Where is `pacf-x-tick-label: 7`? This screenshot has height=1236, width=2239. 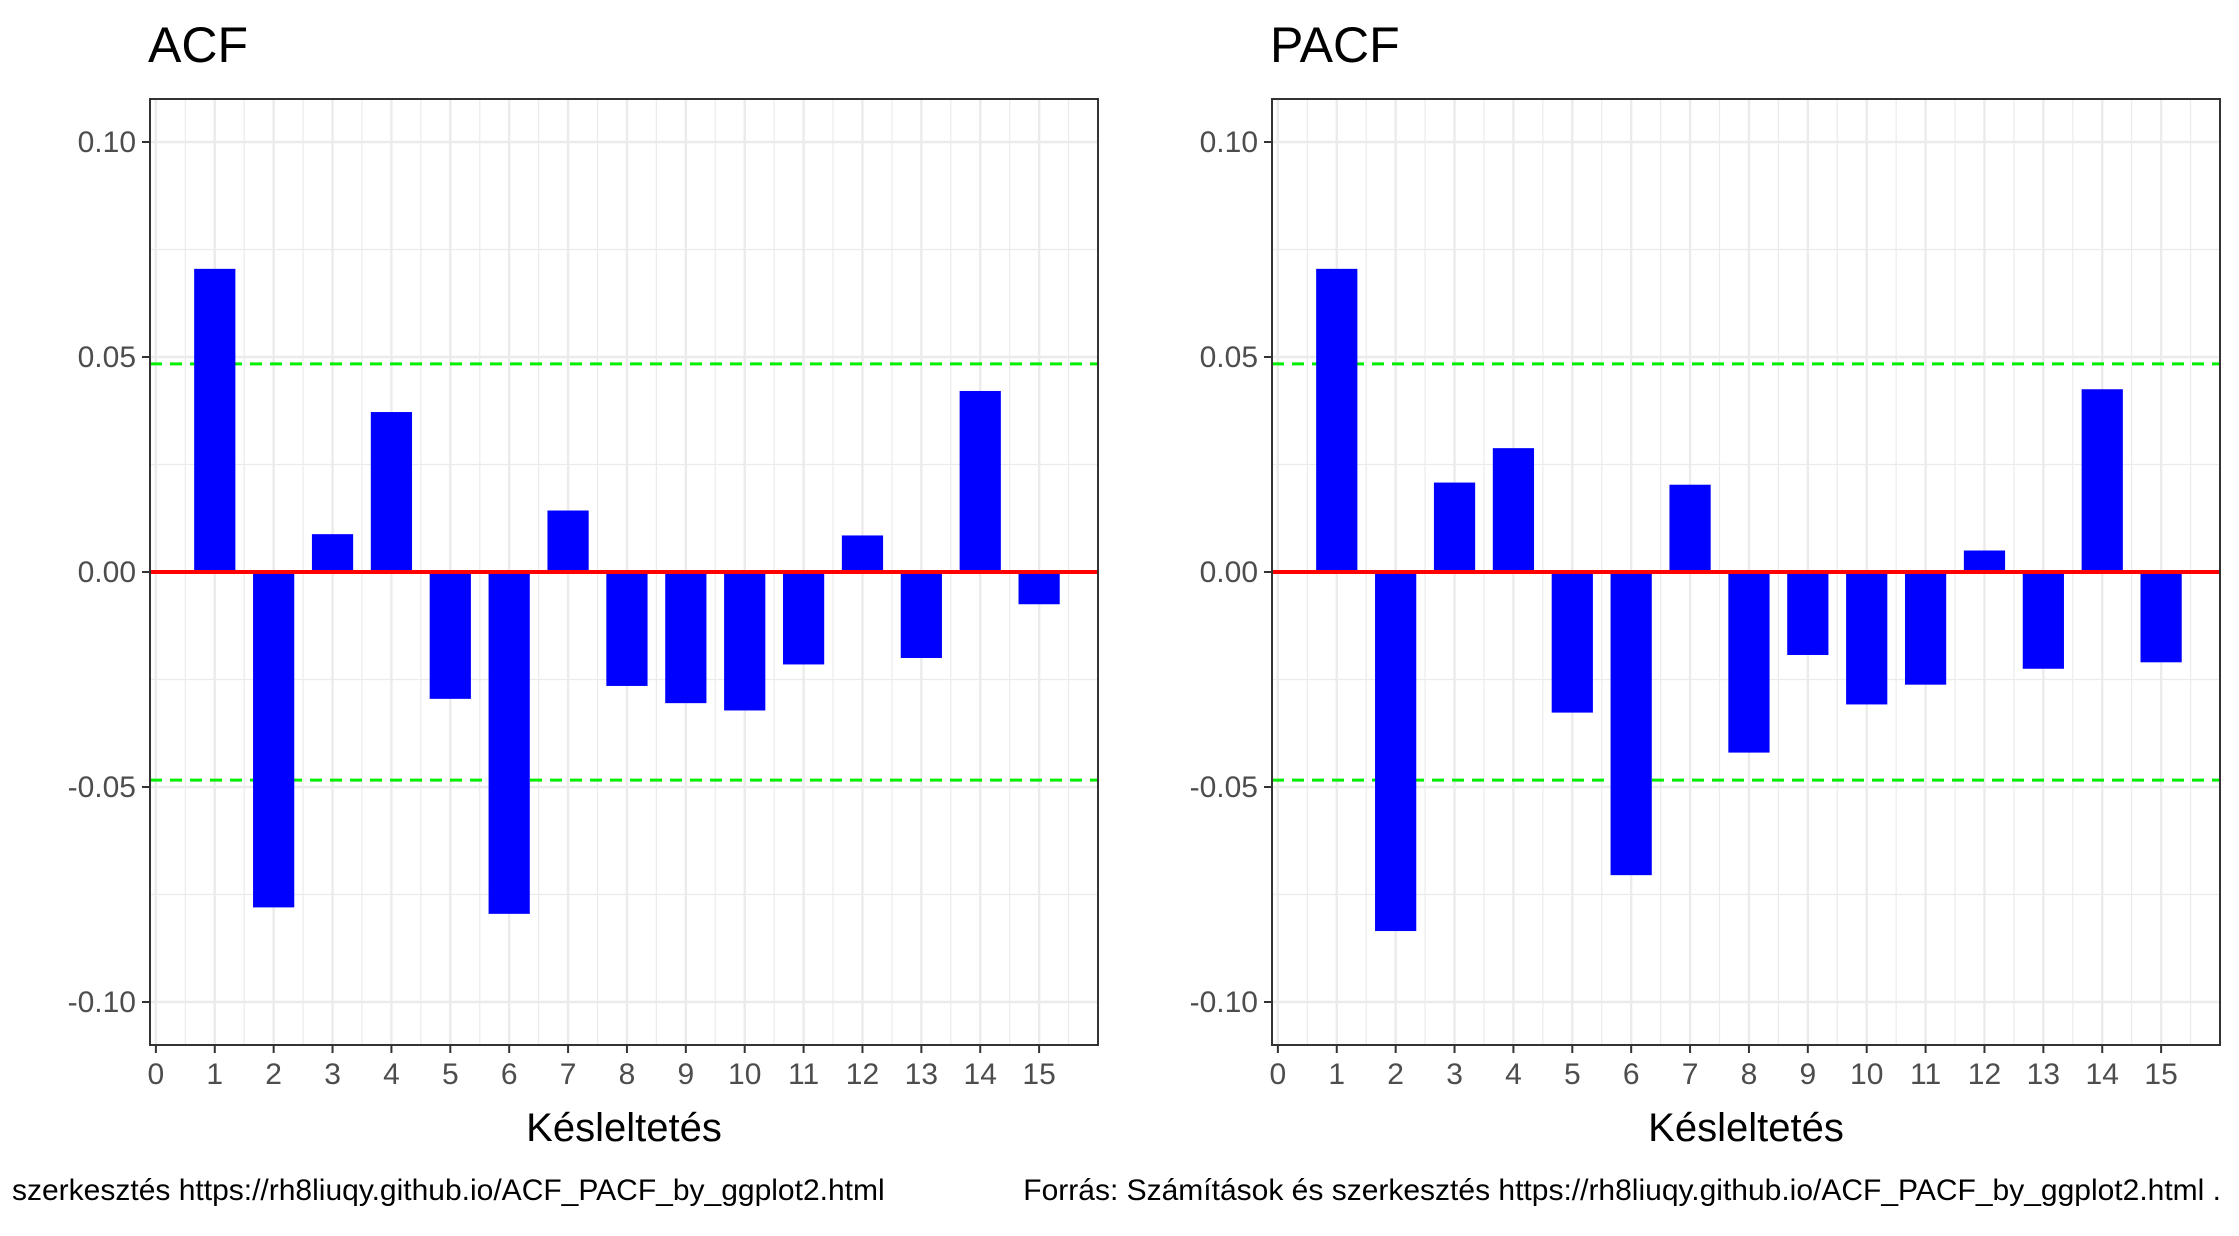
pacf-x-tick-label: 7 is located at coordinates (1690, 1074).